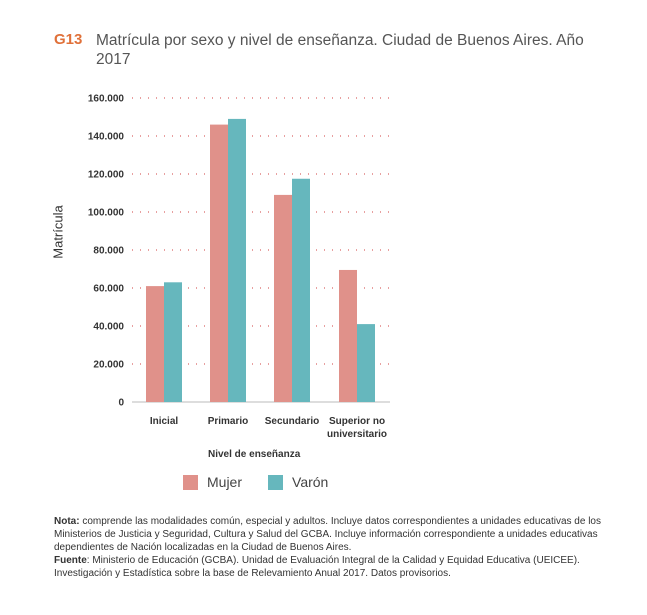  I want to click on fuente-label: Fuente, so click(70, 560).